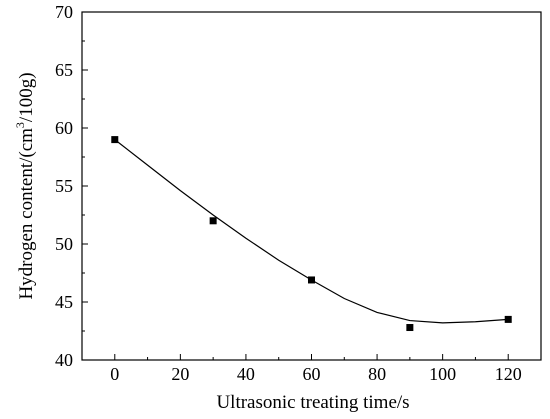  I want to click on x-tick-label: 80, so click(377, 374).